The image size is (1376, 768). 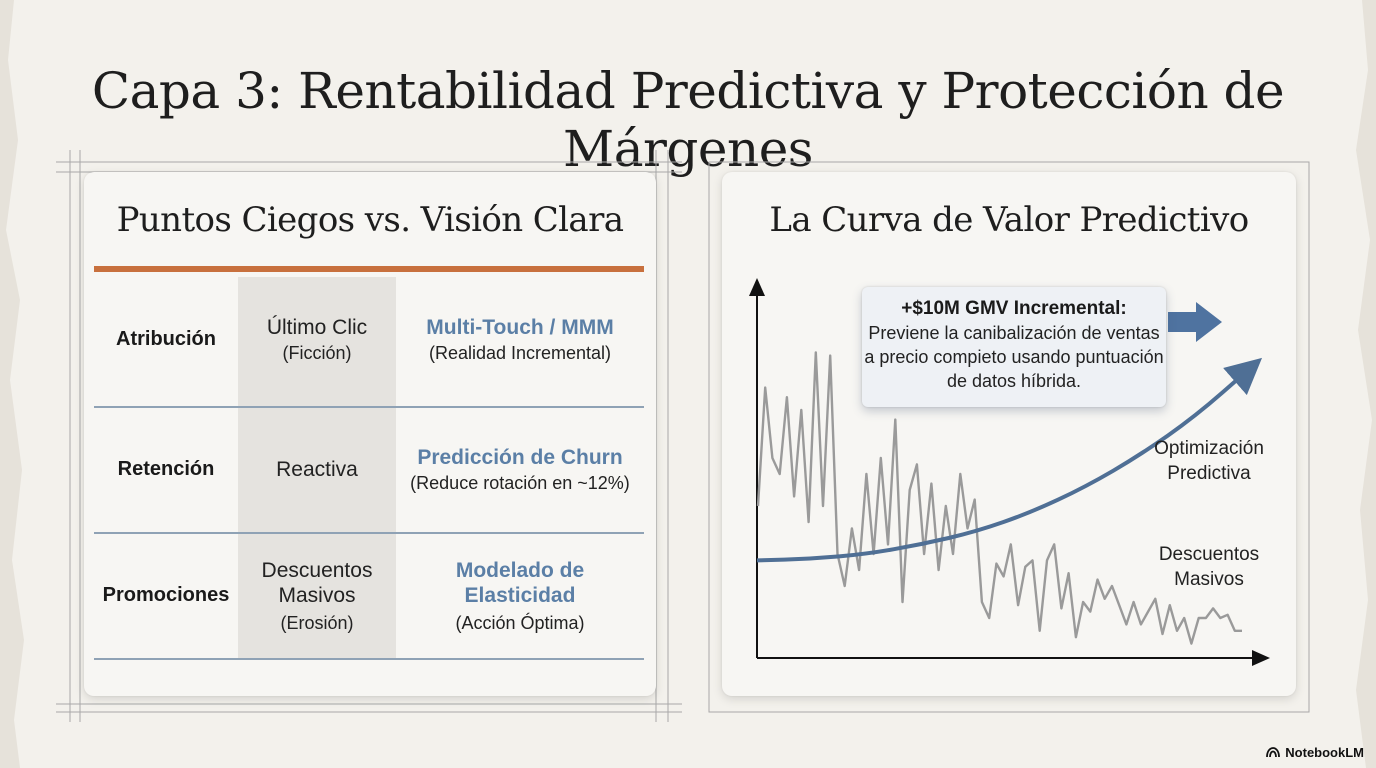 I want to click on row-label-retencion: Retención, so click(x=166, y=469).